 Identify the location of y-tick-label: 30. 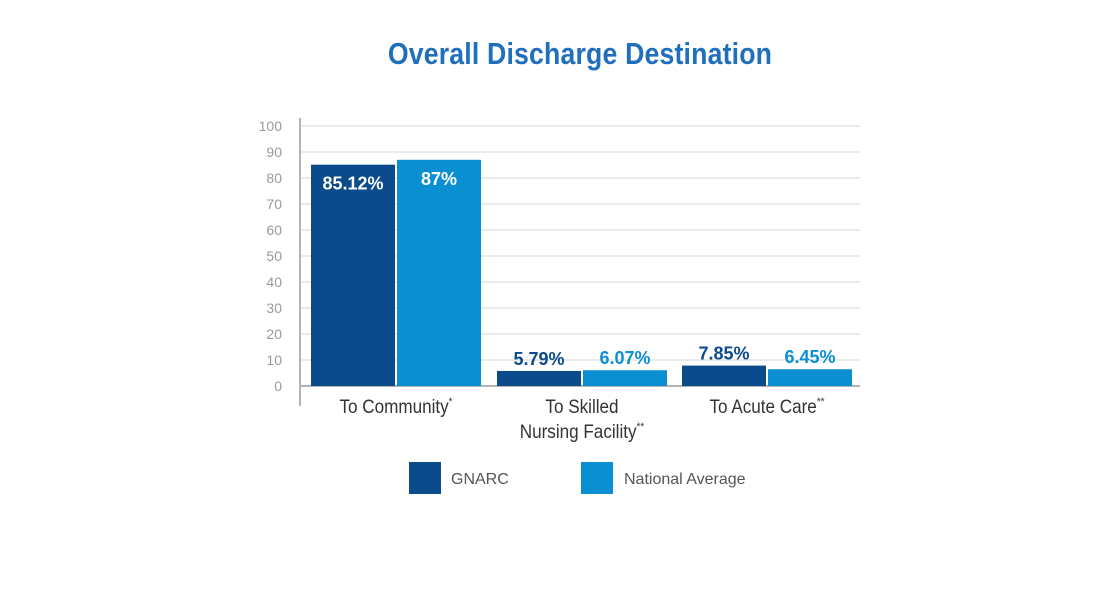
(274, 308).